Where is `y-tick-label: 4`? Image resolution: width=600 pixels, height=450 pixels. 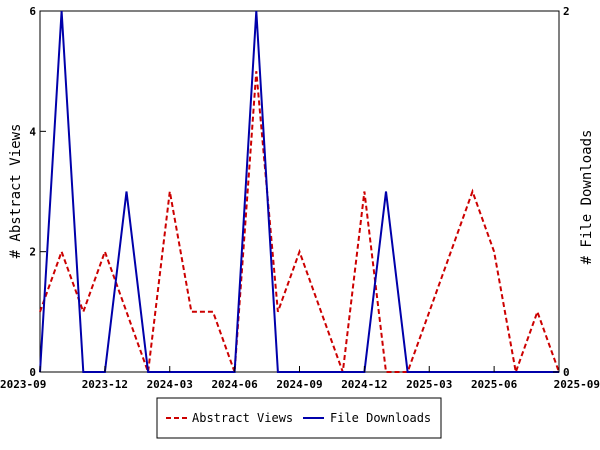 y-tick-label: 4 is located at coordinates (32, 131).